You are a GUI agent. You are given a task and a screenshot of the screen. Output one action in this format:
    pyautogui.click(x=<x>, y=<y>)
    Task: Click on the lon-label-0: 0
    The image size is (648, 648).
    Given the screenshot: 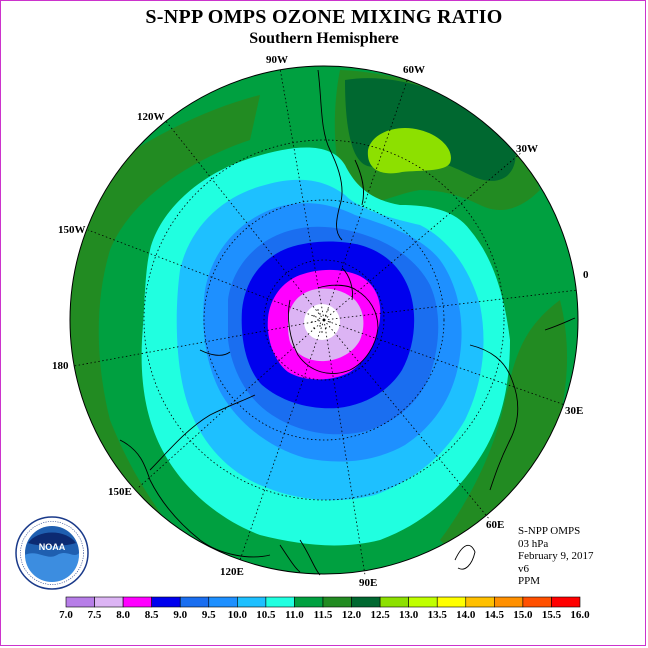 What is the action you would take?
    pyautogui.click(x=586, y=275)
    